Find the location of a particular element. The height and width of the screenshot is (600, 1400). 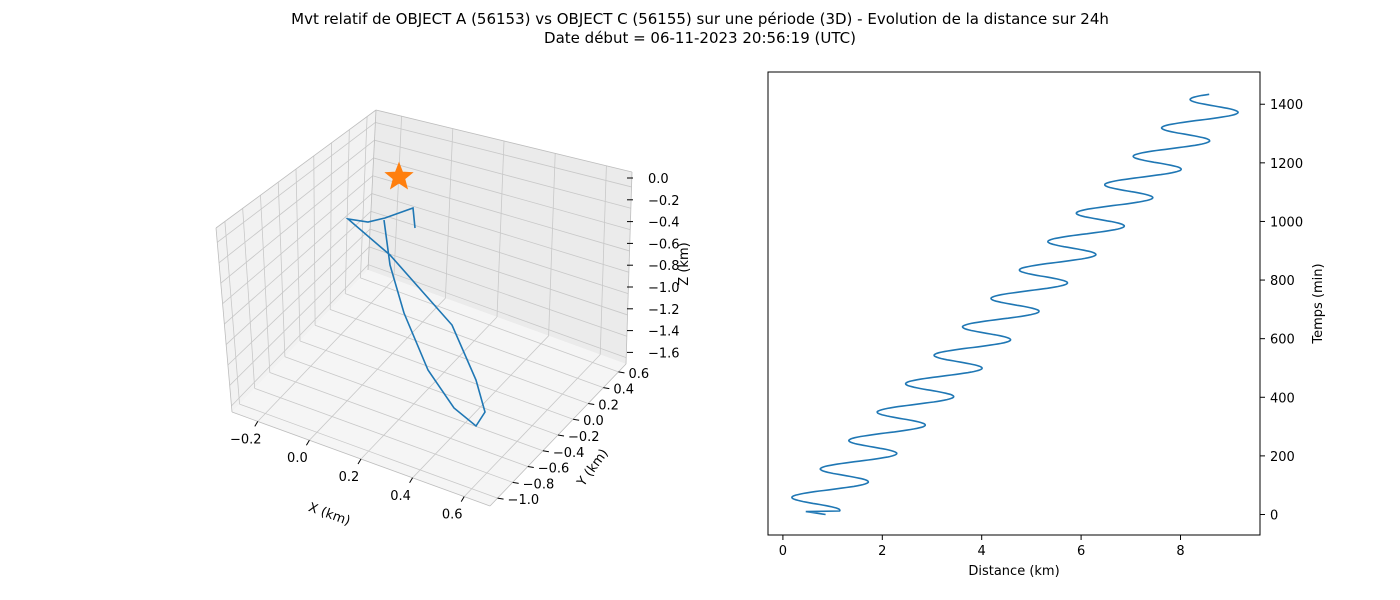

y-tick-label: −0.4 is located at coordinates (569, 453).